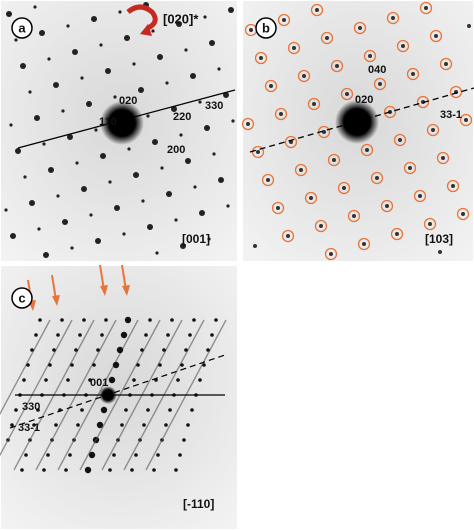  What do you see at coordinates (364, 100) in the screenshot?
I see `spot-label: 020` at bounding box center [364, 100].